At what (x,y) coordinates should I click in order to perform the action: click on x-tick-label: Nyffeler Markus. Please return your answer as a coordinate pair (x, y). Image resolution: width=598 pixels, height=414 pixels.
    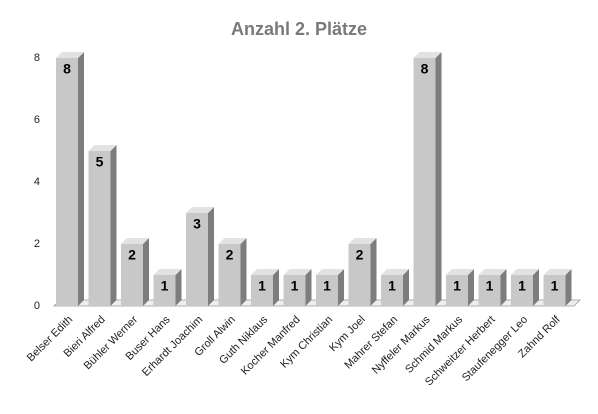
    Looking at the image, I should click on (401, 344).